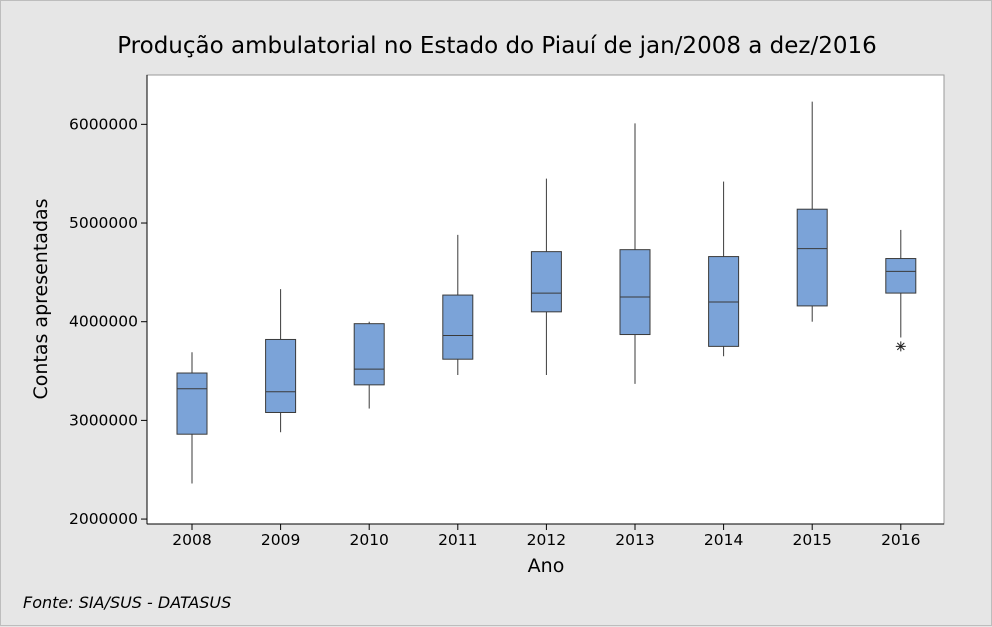  I want to click on box-2012, so click(546, 276).